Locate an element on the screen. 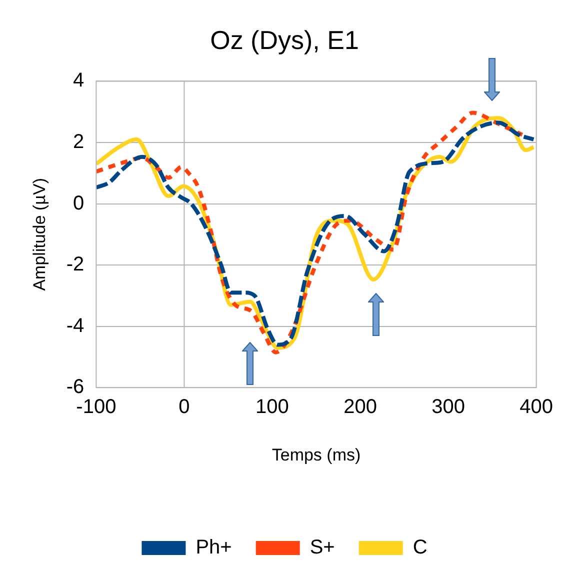 This screenshot has width=561, height=570. x-tick-label: 400 is located at coordinates (537, 407).